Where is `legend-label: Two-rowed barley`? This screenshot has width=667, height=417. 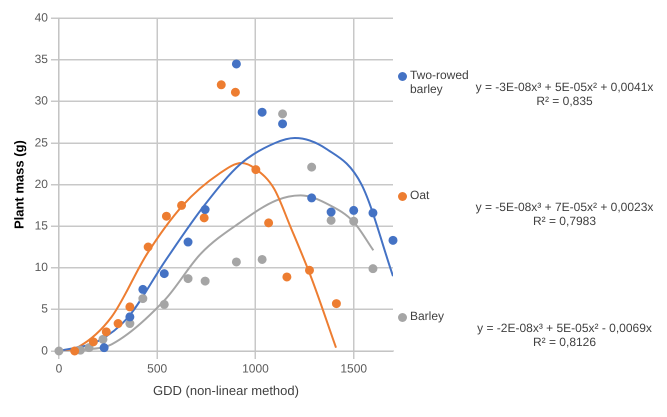 legend-label: Two-rowed barley is located at coordinates (440, 82).